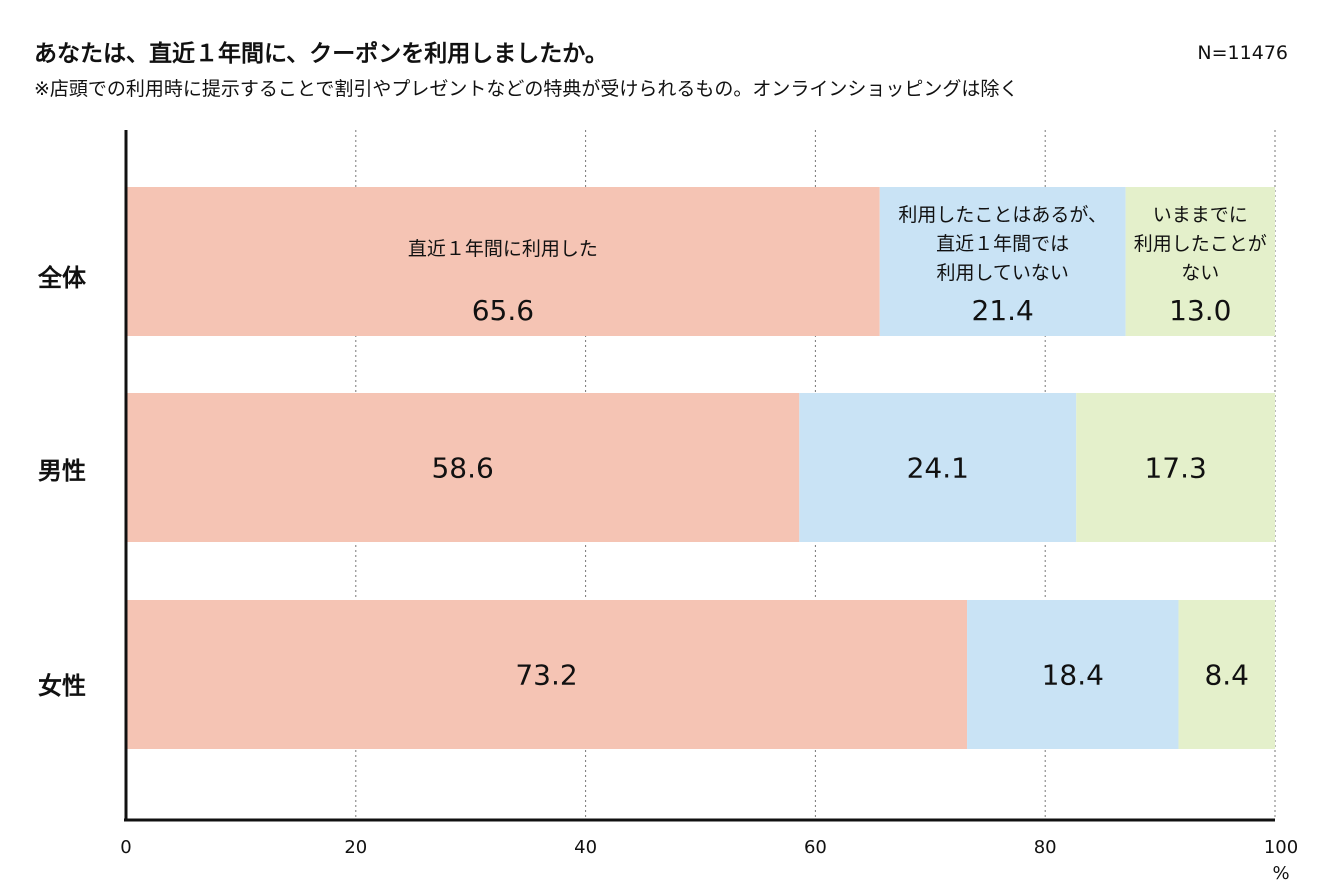  What do you see at coordinates (1200, 244) in the screenshot?
I see `segment-label: 利用したことが` at bounding box center [1200, 244].